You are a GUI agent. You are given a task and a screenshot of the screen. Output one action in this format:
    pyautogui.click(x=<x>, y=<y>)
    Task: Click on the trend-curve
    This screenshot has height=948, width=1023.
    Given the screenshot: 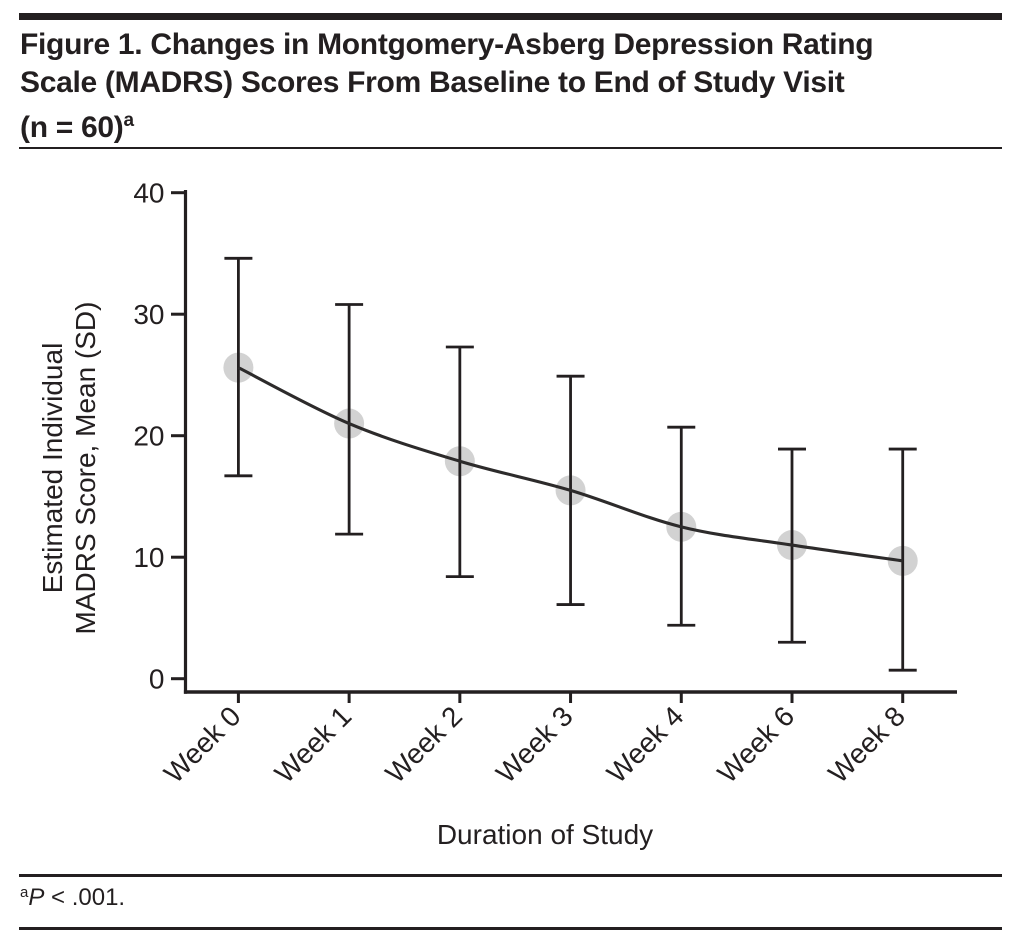 What is the action you would take?
    pyautogui.click(x=570, y=464)
    